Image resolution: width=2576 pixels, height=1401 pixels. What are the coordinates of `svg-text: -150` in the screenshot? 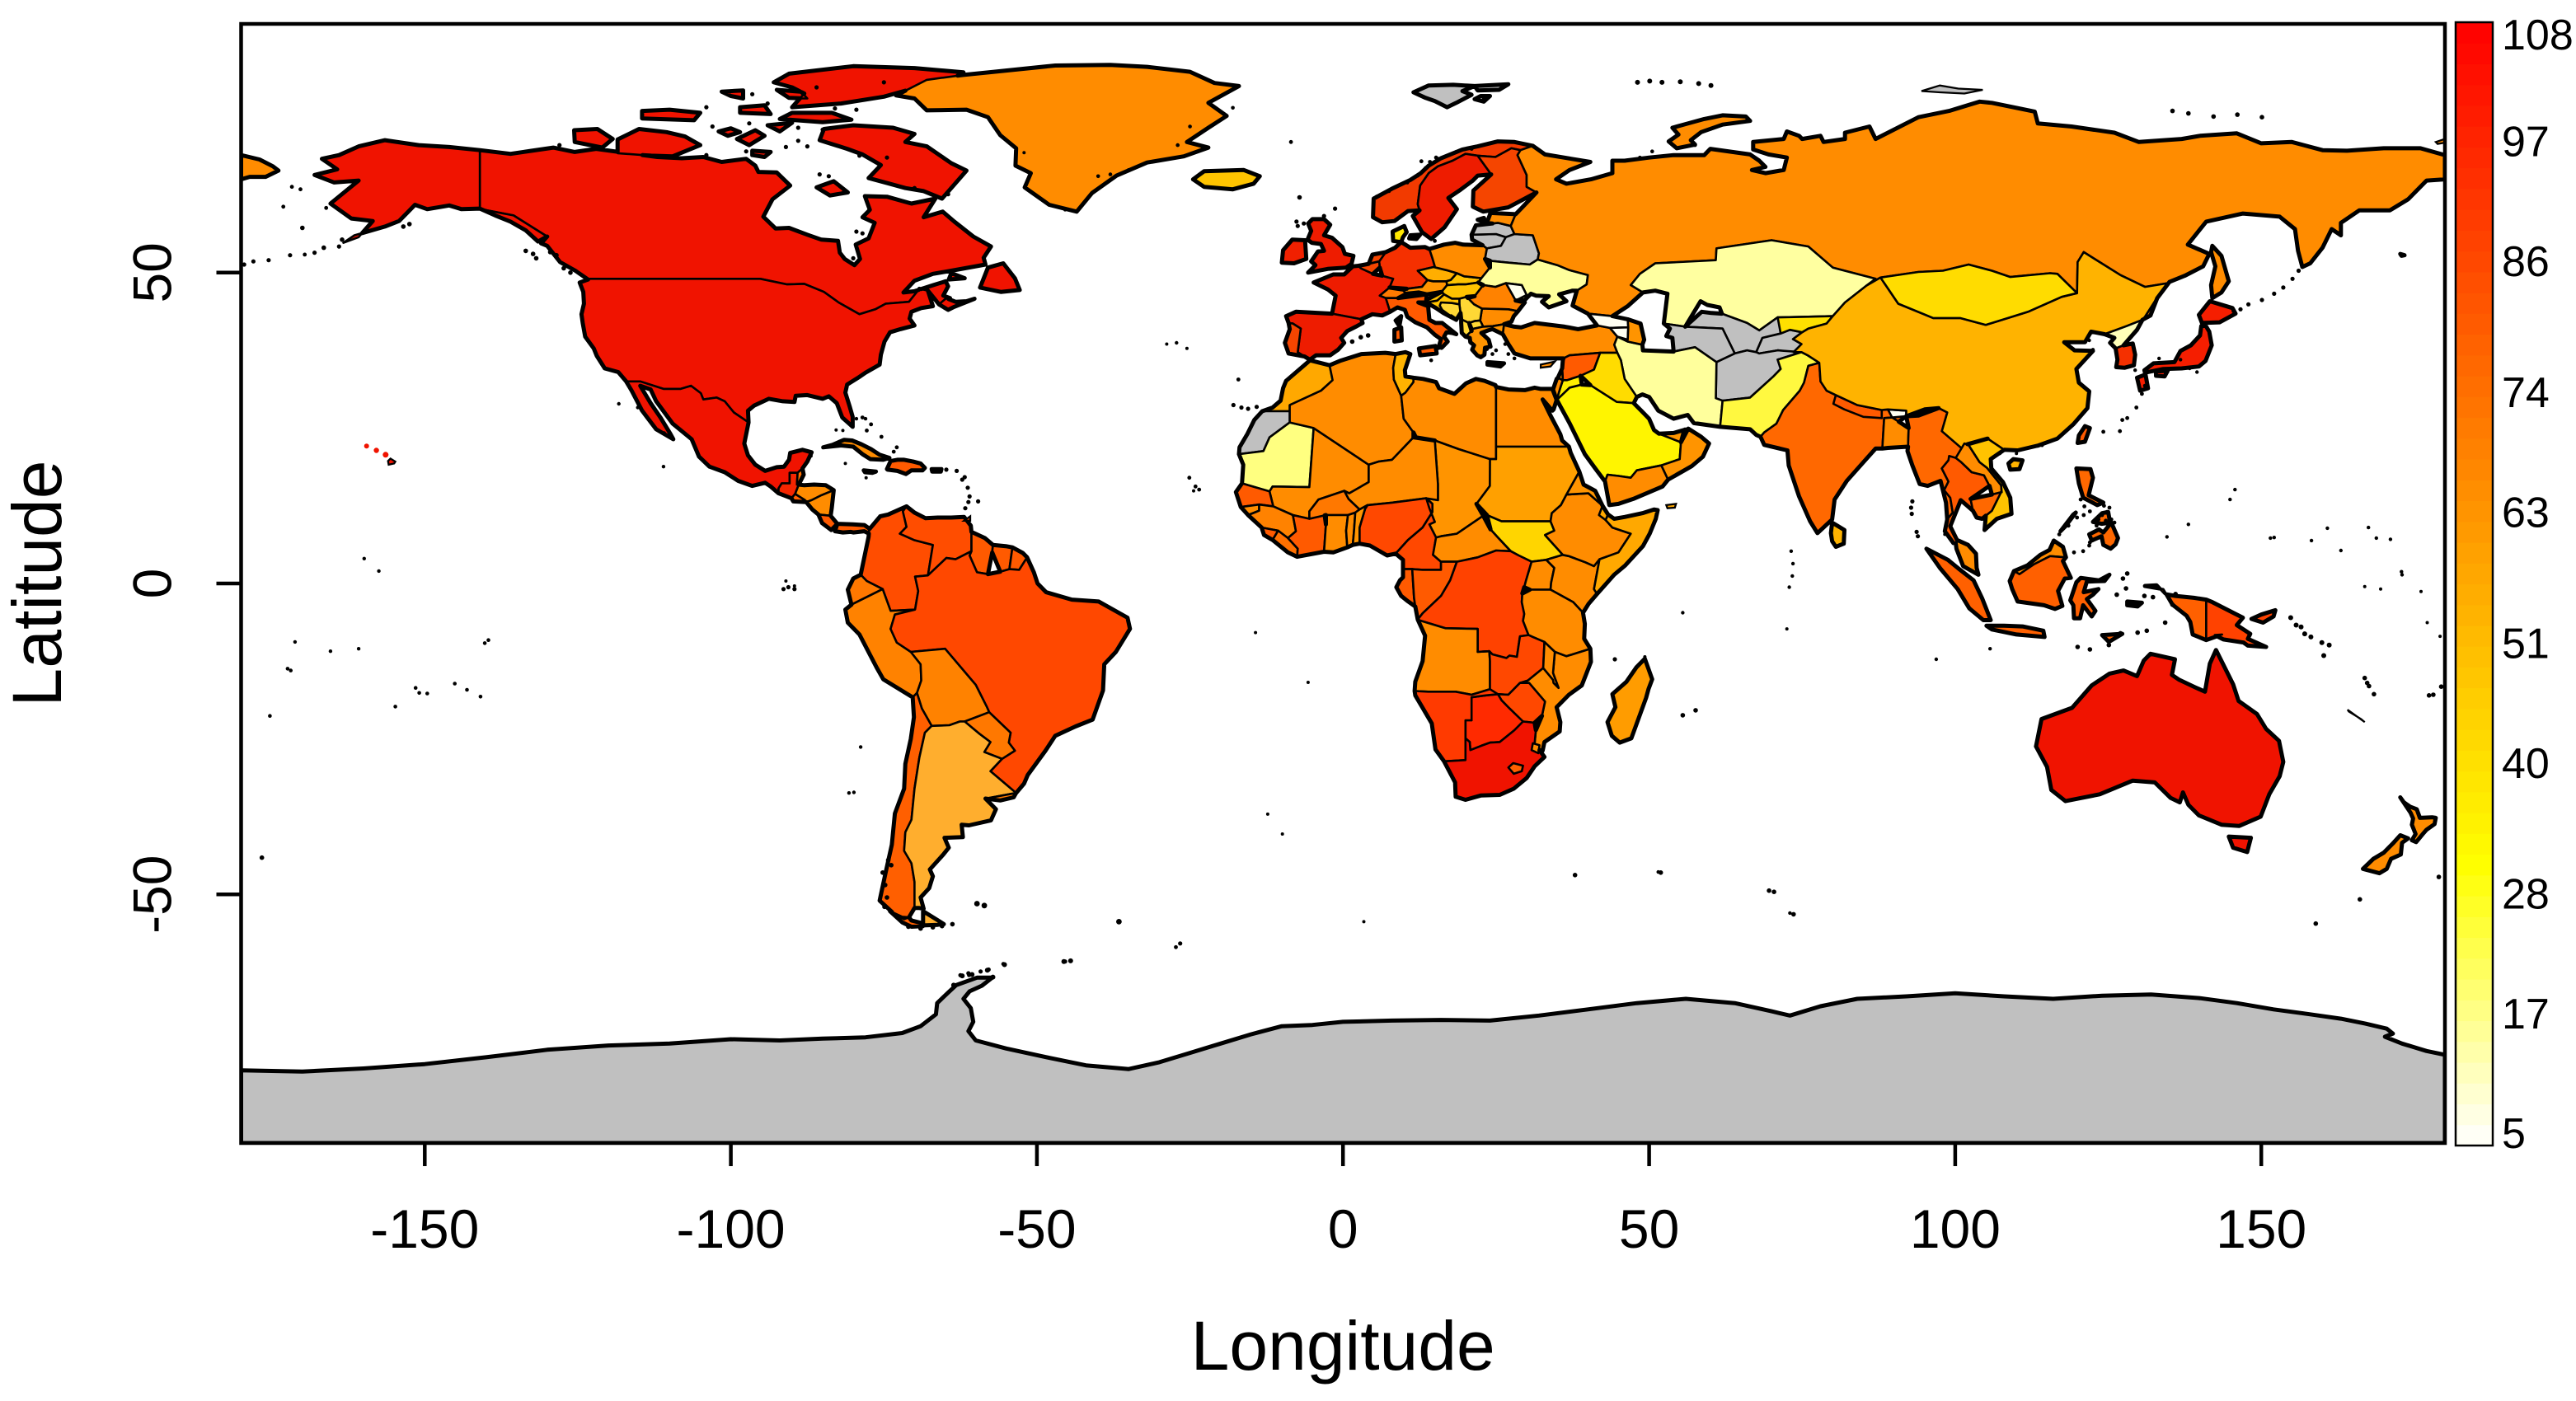 It's located at (424, 1228).